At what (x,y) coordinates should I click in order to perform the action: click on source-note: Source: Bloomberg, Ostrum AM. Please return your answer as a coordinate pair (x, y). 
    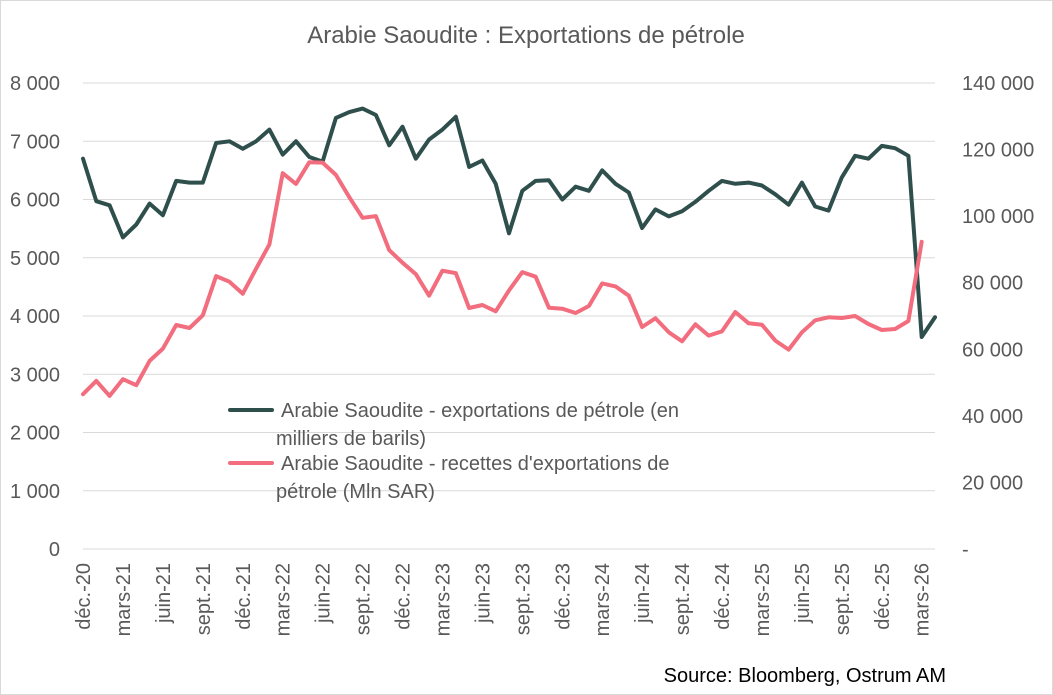
    Looking at the image, I should click on (805, 676).